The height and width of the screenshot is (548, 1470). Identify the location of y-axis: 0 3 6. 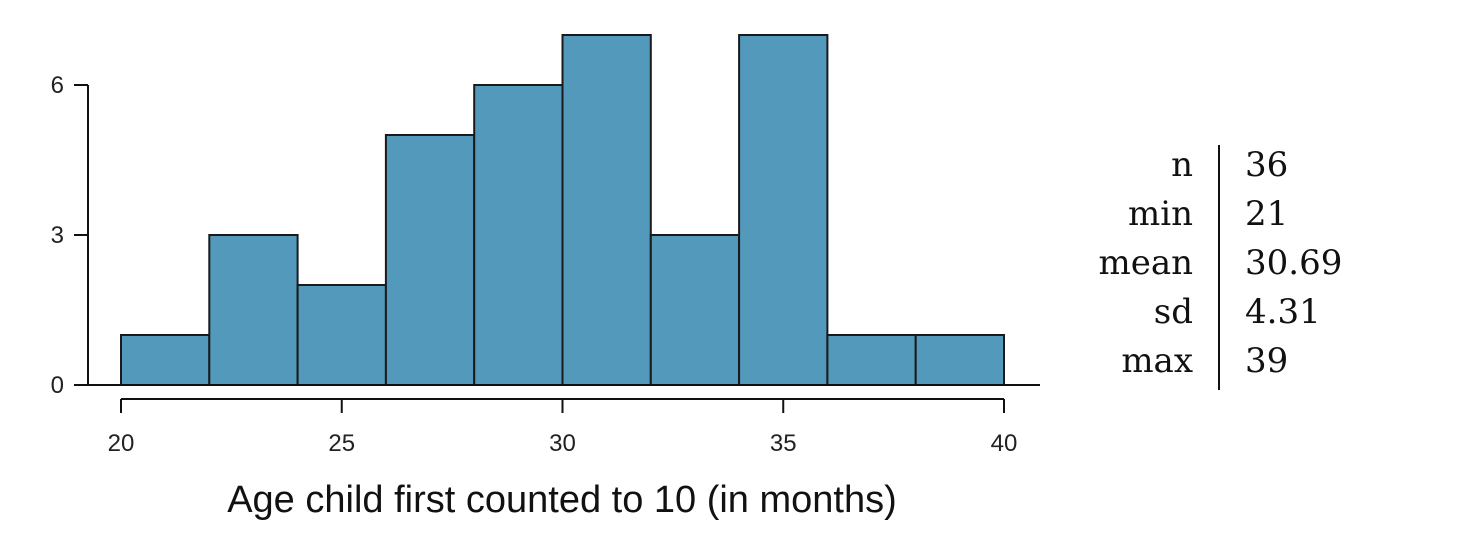
(70, 235).